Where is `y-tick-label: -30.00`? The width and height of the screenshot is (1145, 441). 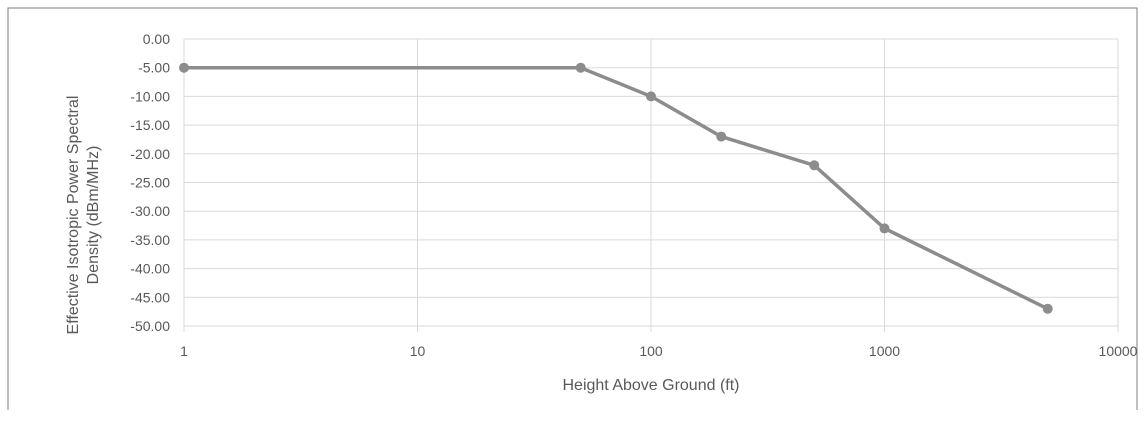
y-tick-label: -30.00 is located at coordinates (150, 211).